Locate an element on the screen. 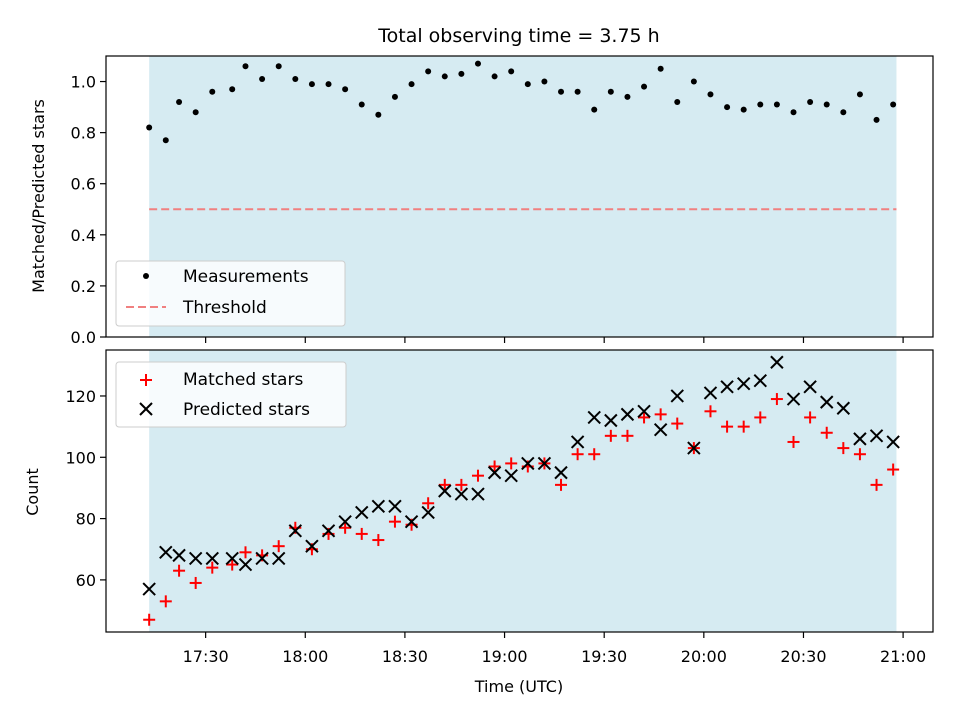 The height and width of the screenshot is (720, 960). legend-marker-matched is located at coordinates (146, 380).